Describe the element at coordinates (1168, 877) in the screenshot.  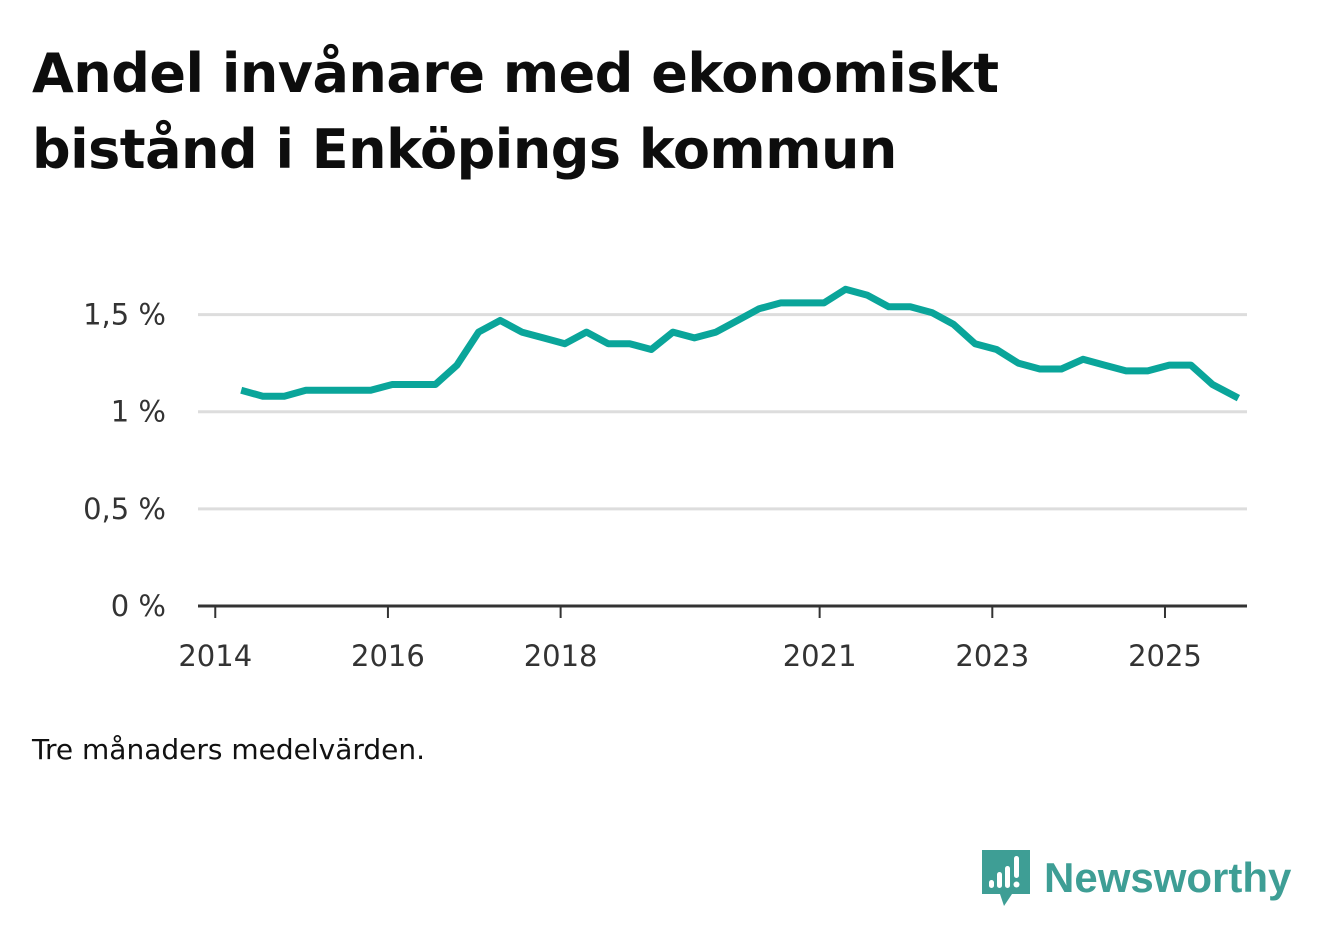
I see `brand-name: Newsworthy` at that location.